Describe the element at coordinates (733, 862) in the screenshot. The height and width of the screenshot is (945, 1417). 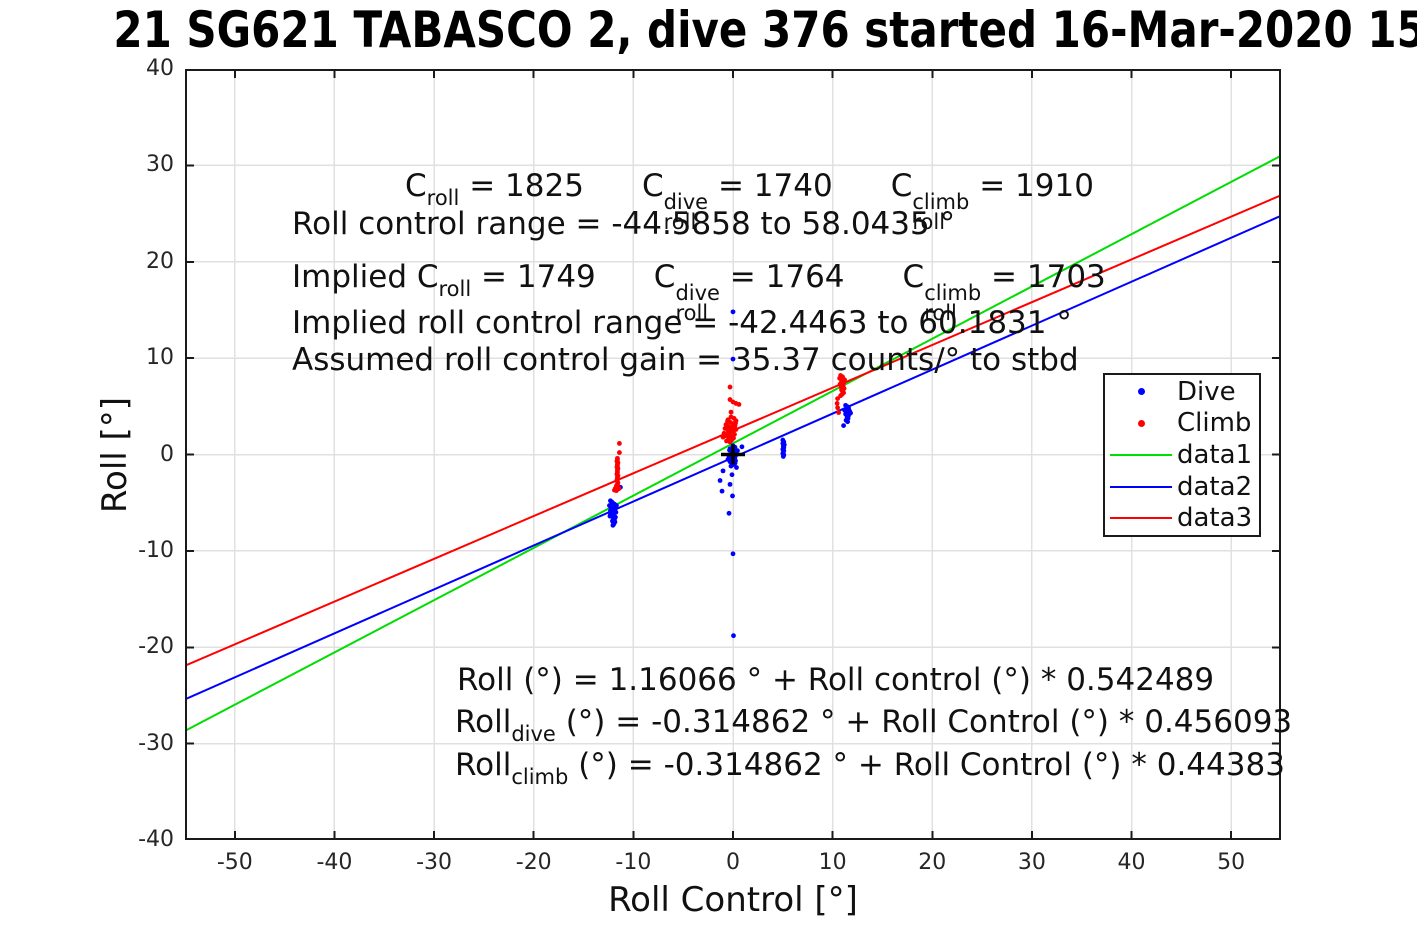
I see `x-tick-label: 0` at that location.